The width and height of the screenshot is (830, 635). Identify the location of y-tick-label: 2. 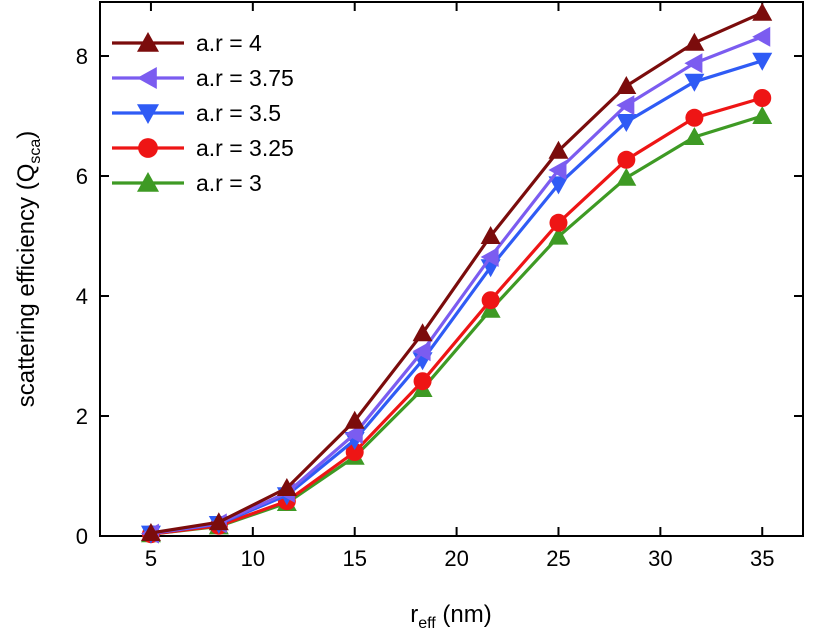
(82, 416).